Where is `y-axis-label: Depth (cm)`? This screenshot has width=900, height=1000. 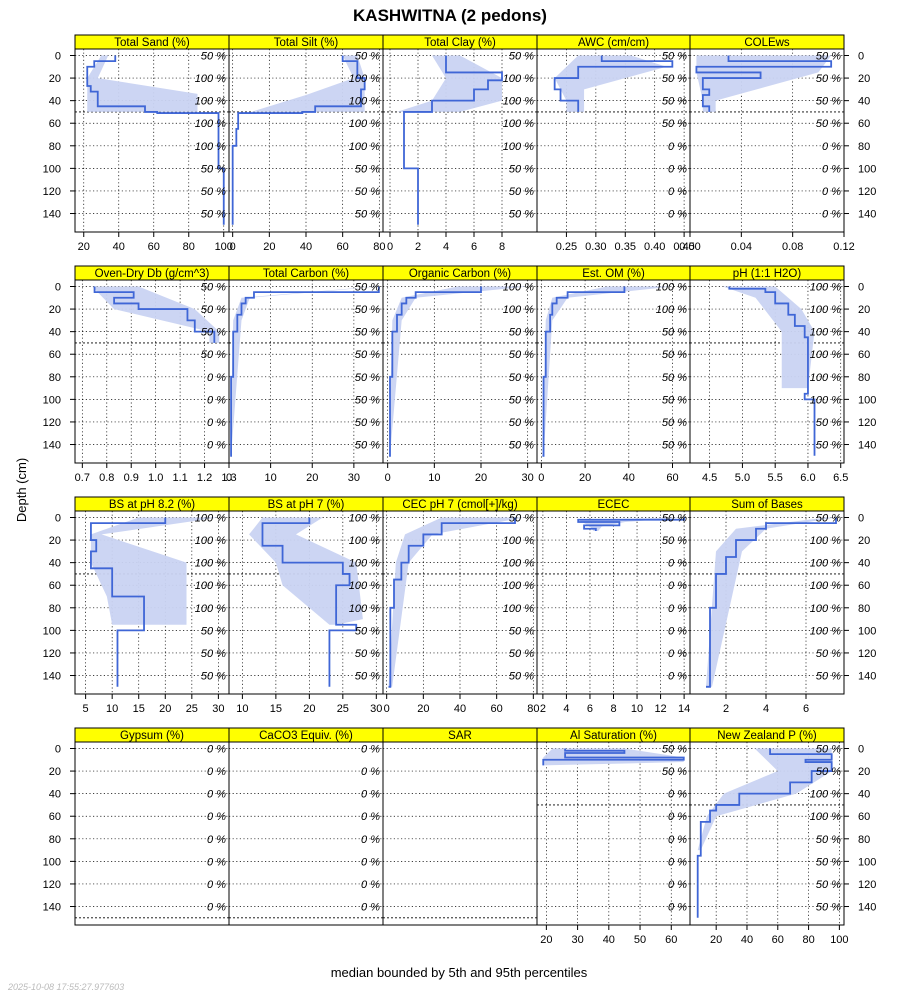 y-axis-label: Depth (cm) is located at coordinates (21, 490).